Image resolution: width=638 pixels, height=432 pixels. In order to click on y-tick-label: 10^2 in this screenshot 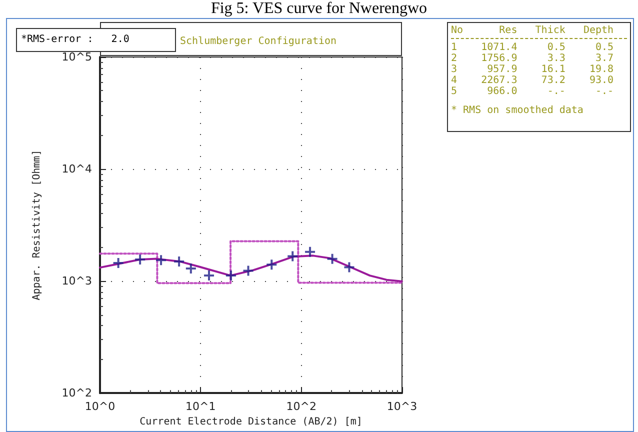, I will do `click(77, 393)`.